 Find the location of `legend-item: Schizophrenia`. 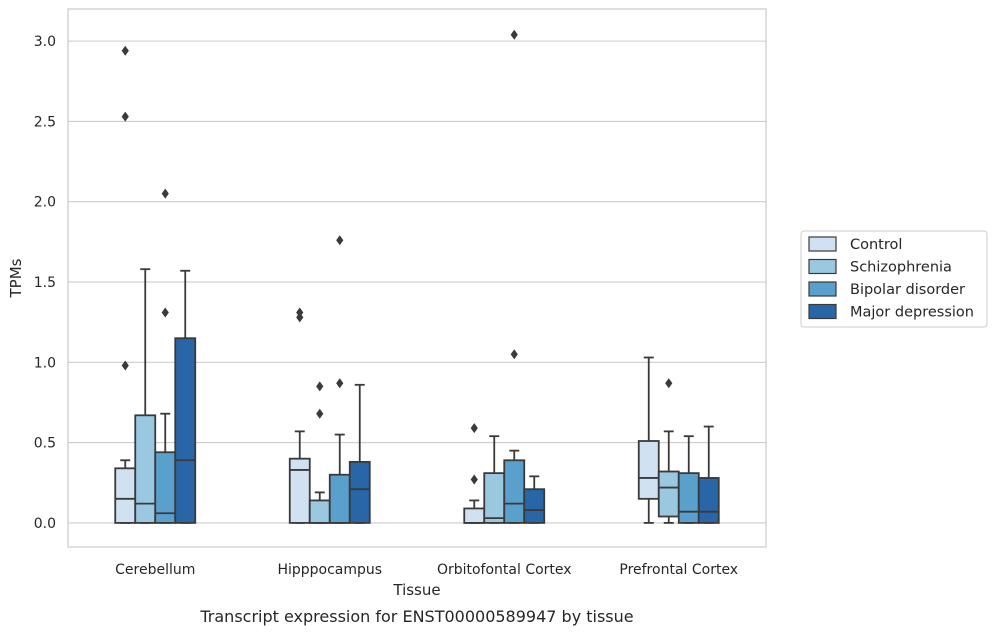

legend-item: Schizophrenia is located at coordinates (880, 267).